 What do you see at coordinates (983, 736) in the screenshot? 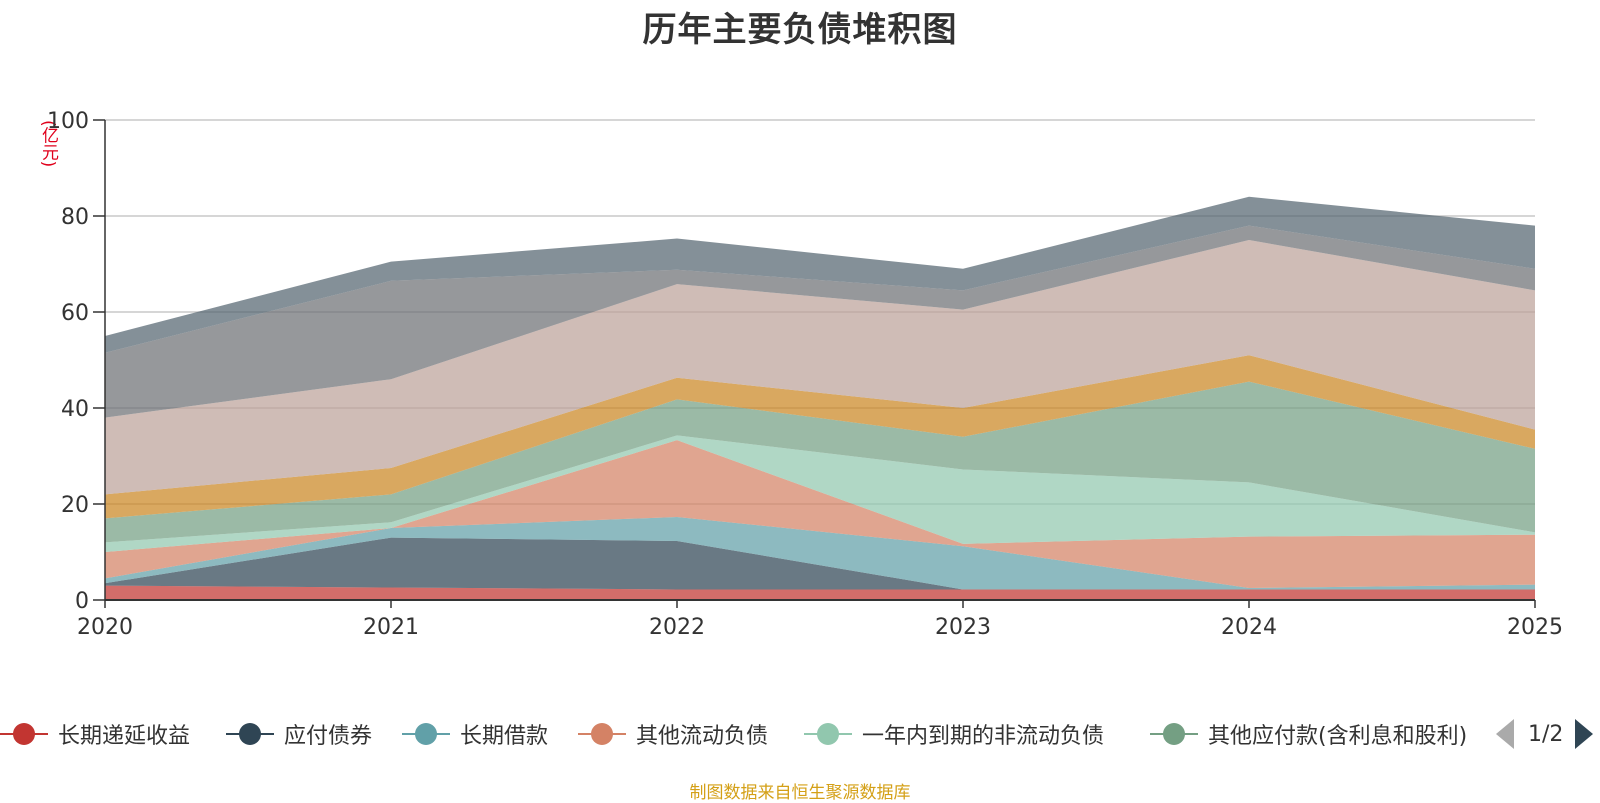
I see `legend-label: 一年内到期的非流动负债` at bounding box center [983, 736].